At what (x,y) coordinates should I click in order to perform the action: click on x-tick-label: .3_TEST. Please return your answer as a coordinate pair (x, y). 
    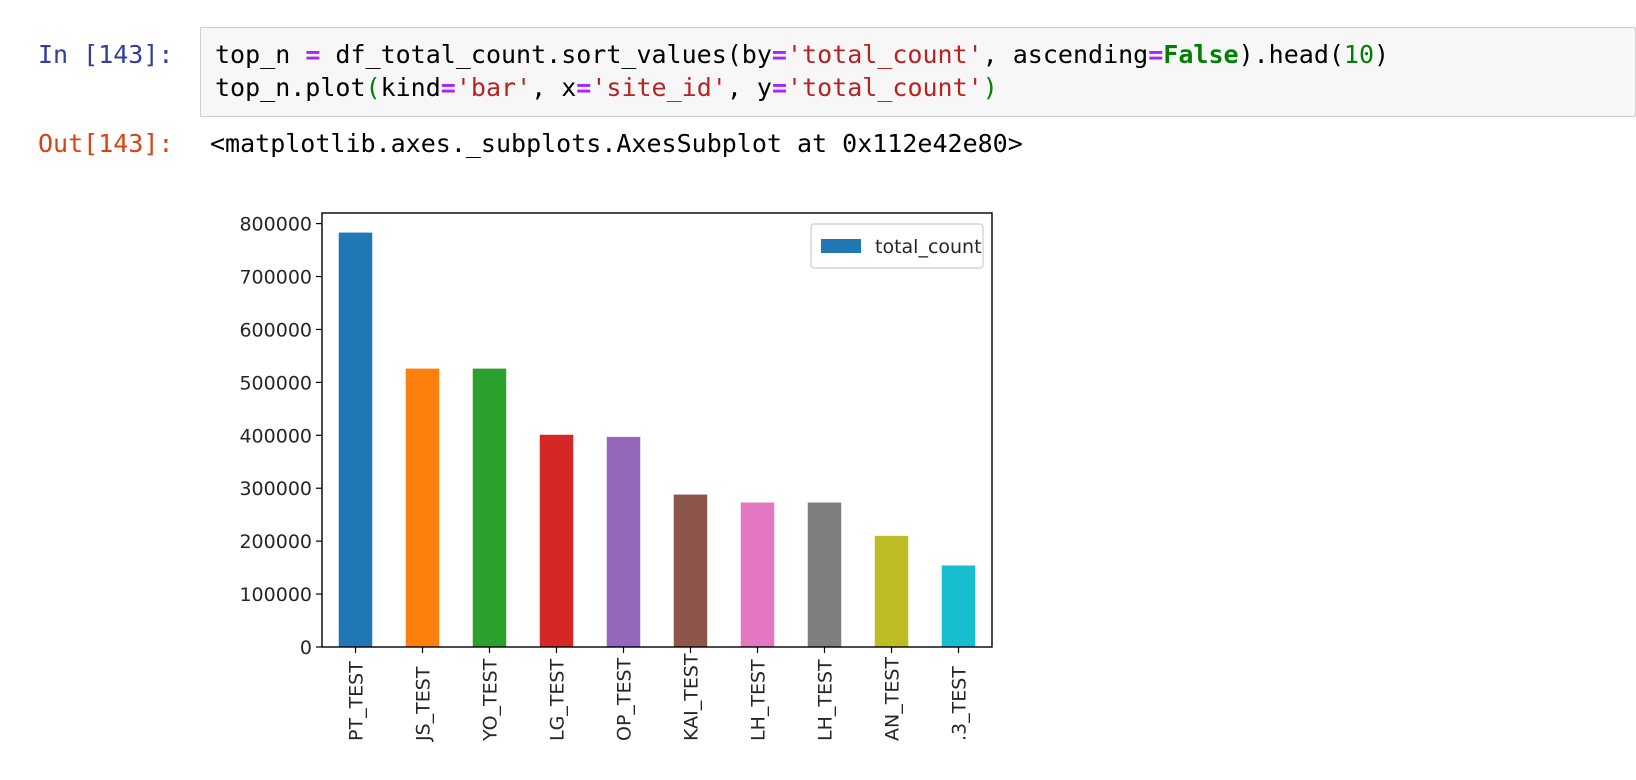
    Looking at the image, I should click on (960, 703).